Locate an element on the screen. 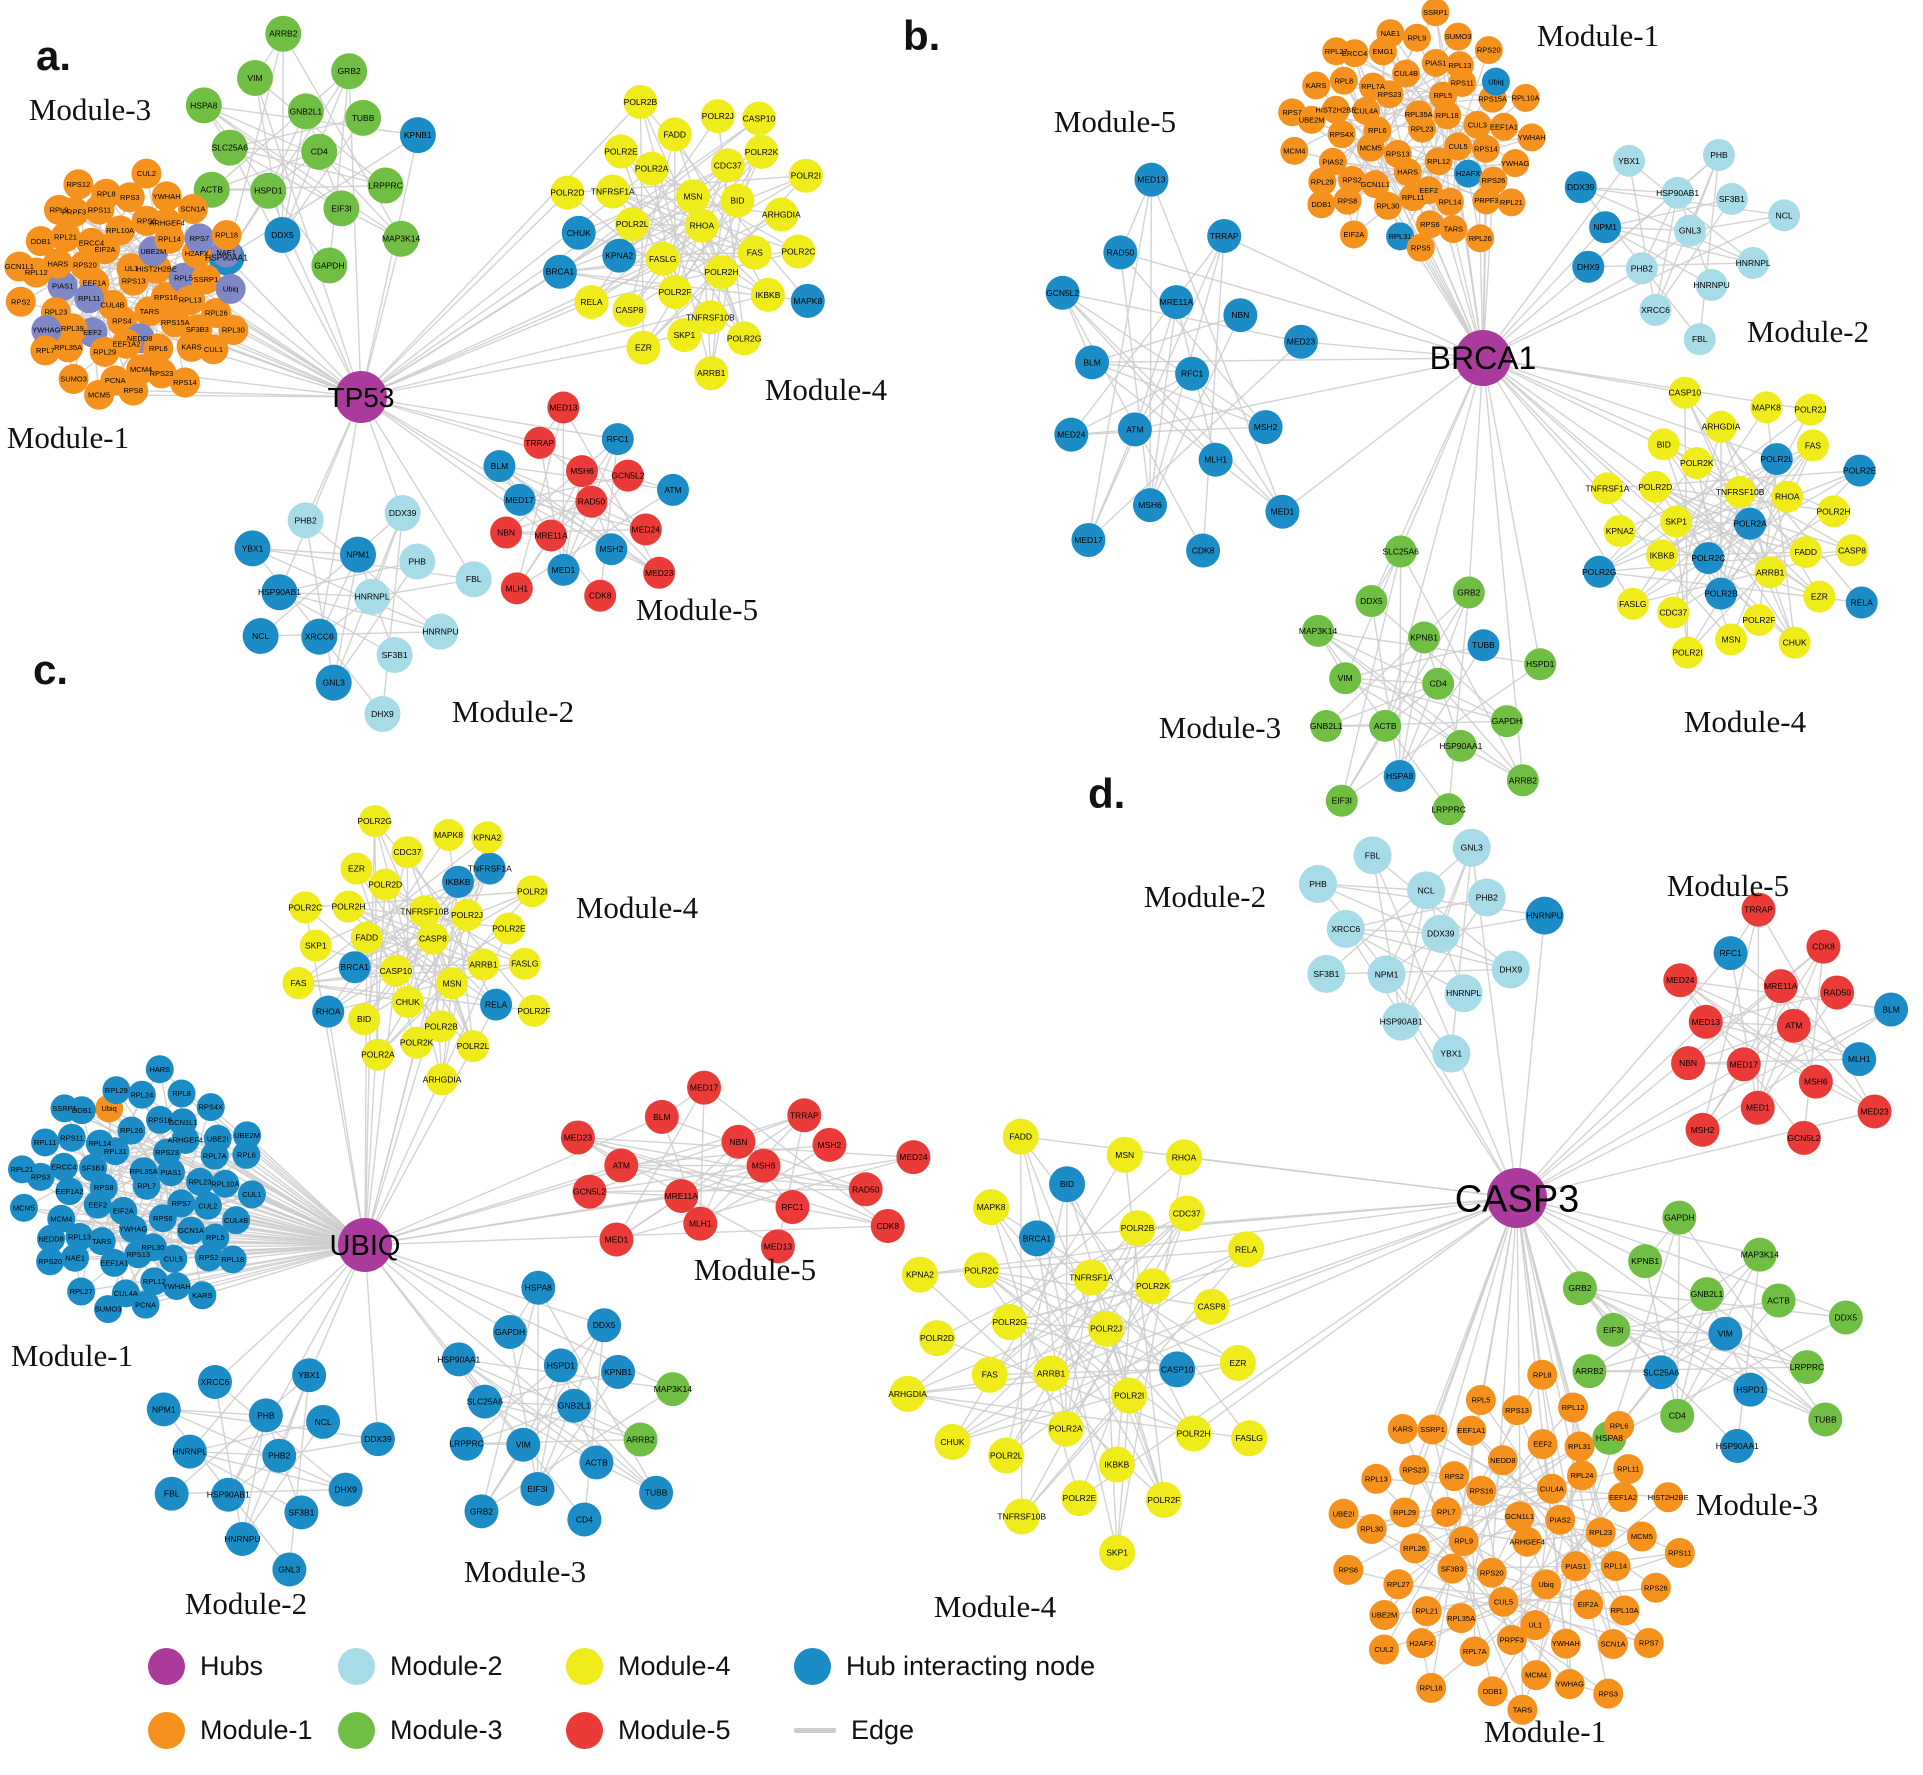  node-label: YWHAG is located at coordinates (46, 330).